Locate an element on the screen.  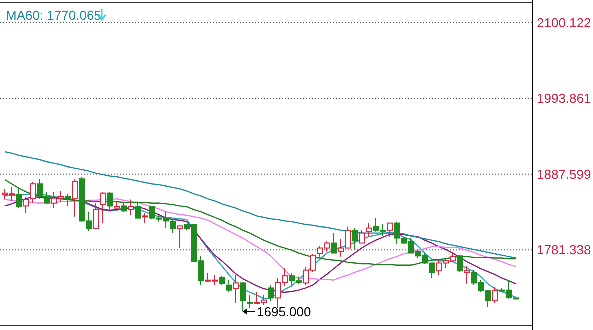
y-tick-label: 2100.122 is located at coordinates (564, 22).